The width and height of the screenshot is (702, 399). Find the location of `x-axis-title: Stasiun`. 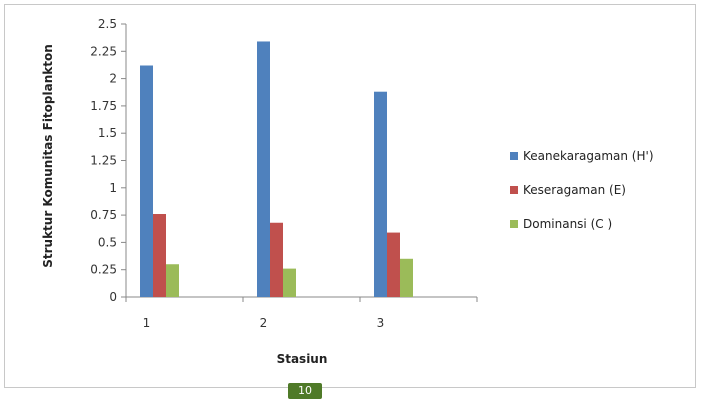

x-axis-title: Stasiun is located at coordinates (302, 359).